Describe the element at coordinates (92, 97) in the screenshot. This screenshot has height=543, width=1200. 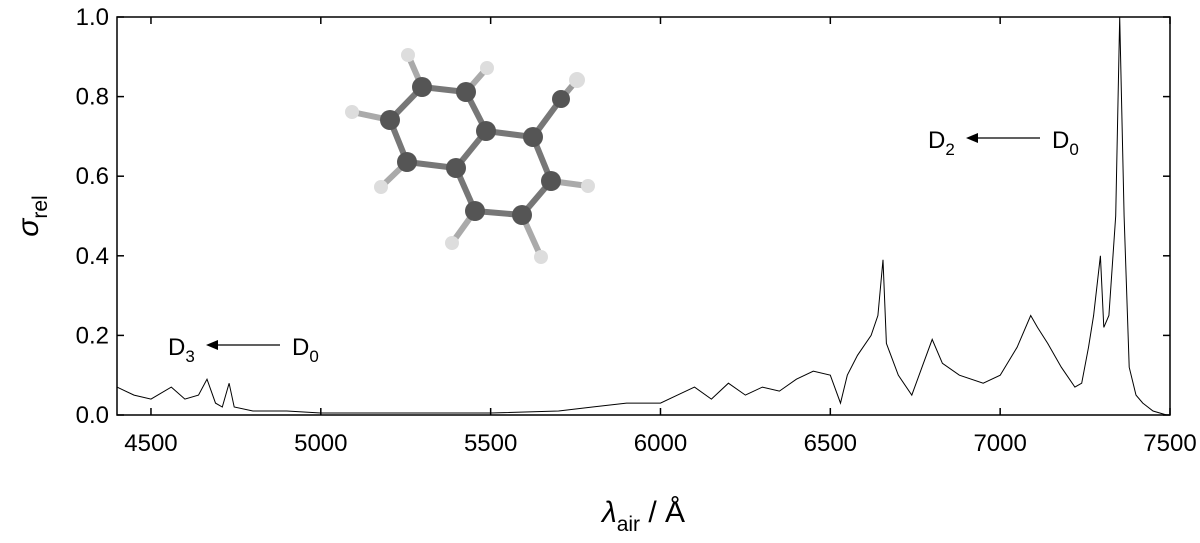
I see `y-tick-label: 0.8` at that location.